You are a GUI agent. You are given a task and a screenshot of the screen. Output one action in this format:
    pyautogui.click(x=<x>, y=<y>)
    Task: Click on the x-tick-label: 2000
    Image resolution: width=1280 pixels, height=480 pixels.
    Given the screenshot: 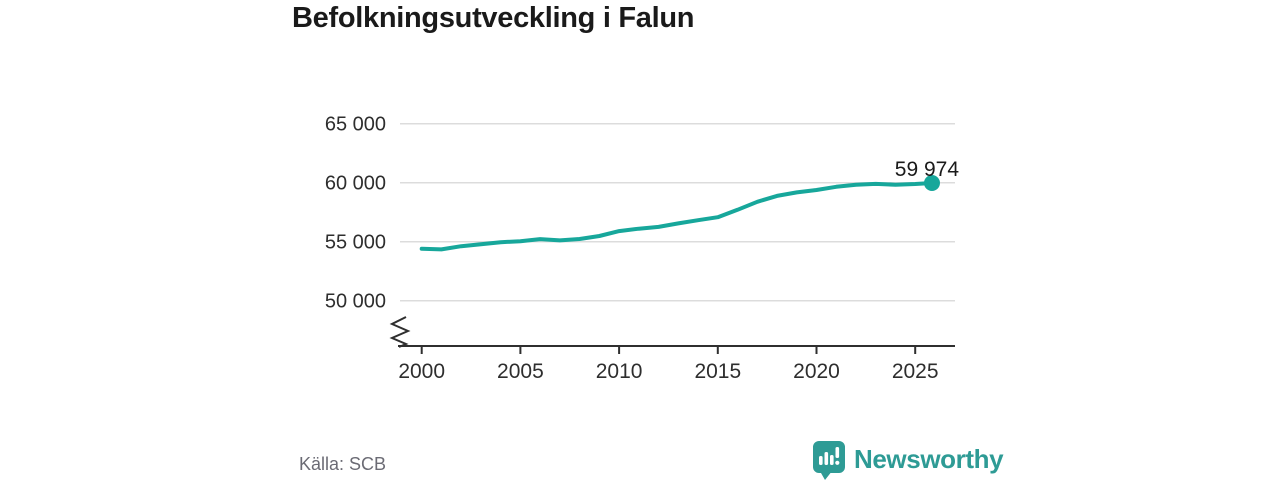 What is the action you would take?
    pyautogui.click(x=421, y=371)
    